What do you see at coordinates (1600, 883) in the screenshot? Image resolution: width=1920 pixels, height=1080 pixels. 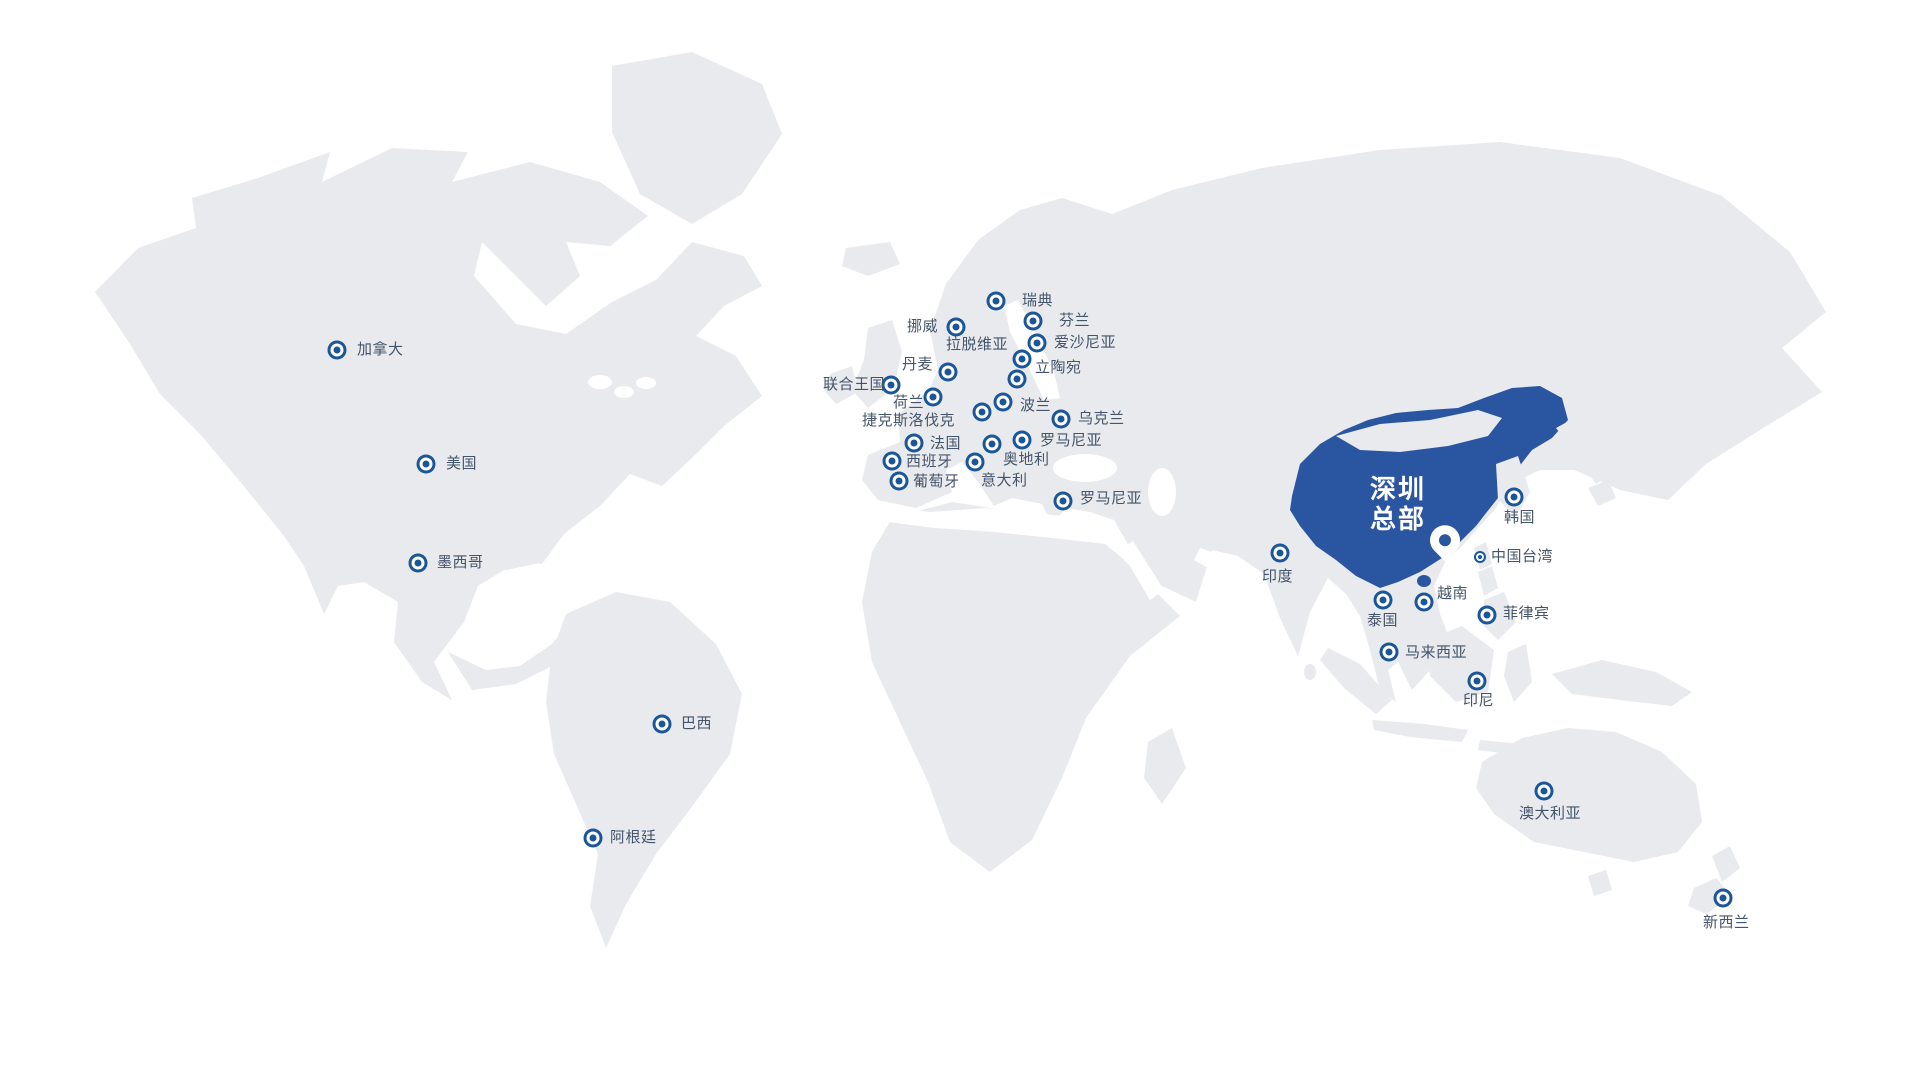 I see `island-tasmania` at bounding box center [1600, 883].